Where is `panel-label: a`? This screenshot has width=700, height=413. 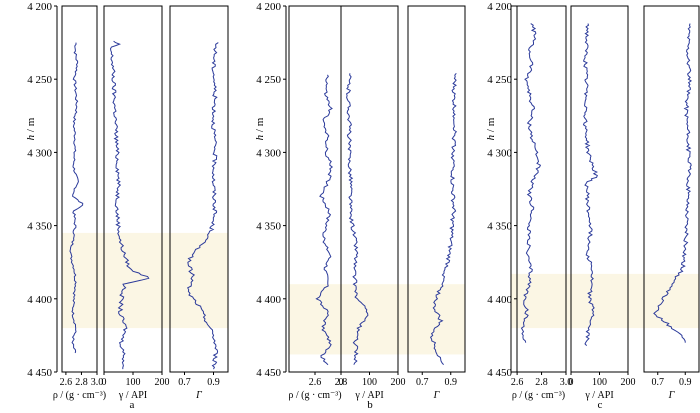
panel-label: a is located at coordinates (132, 405).